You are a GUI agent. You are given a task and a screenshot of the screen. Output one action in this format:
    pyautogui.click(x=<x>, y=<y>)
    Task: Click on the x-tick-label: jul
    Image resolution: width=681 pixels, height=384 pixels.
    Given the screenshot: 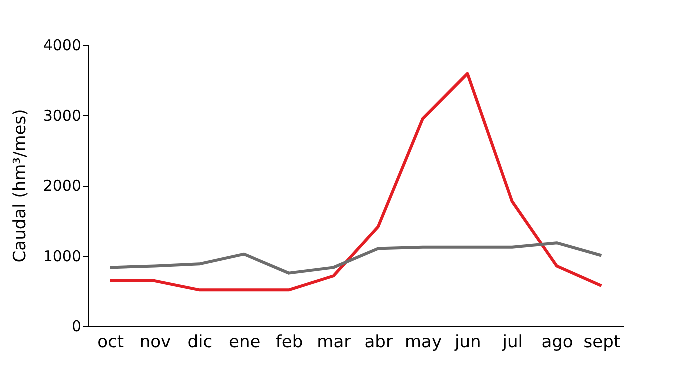 What is the action you would take?
    pyautogui.click(x=512, y=342)
    